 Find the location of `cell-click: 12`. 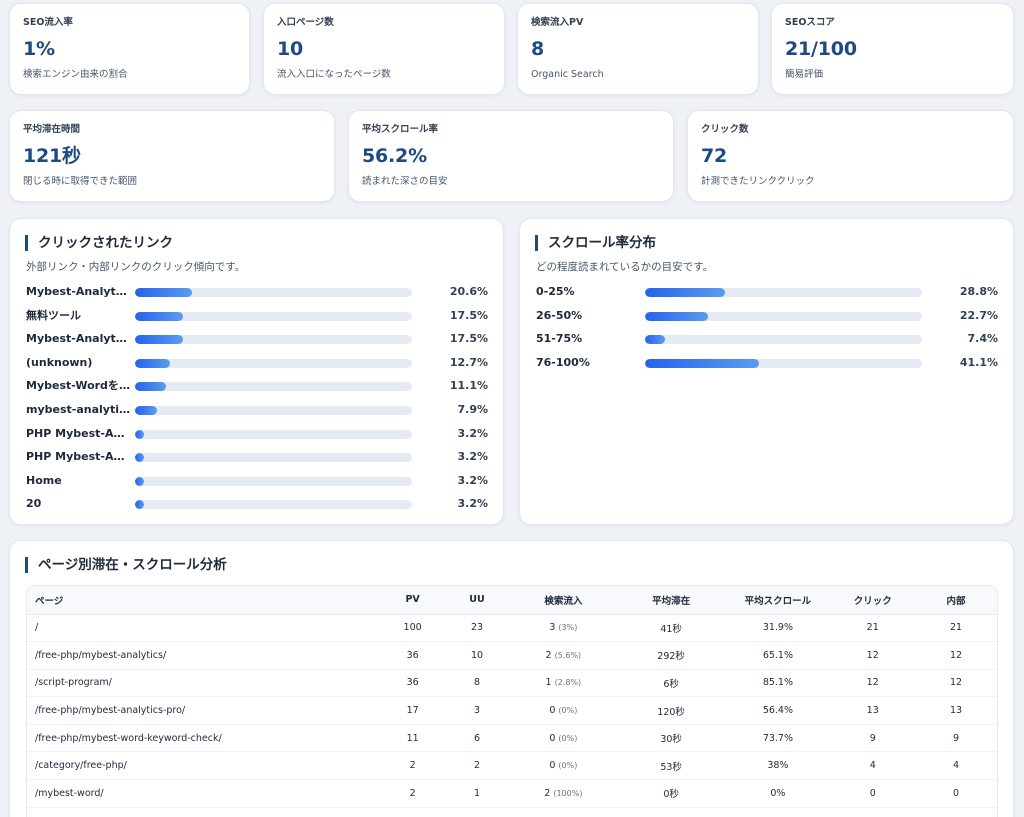

cell-click: 12 is located at coordinates (873, 683).